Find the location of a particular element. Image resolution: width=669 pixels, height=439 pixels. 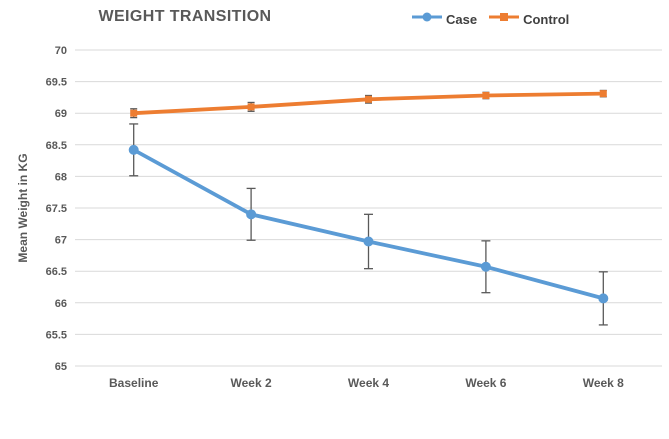

y-tick-label: 68 is located at coordinates (61, 177).